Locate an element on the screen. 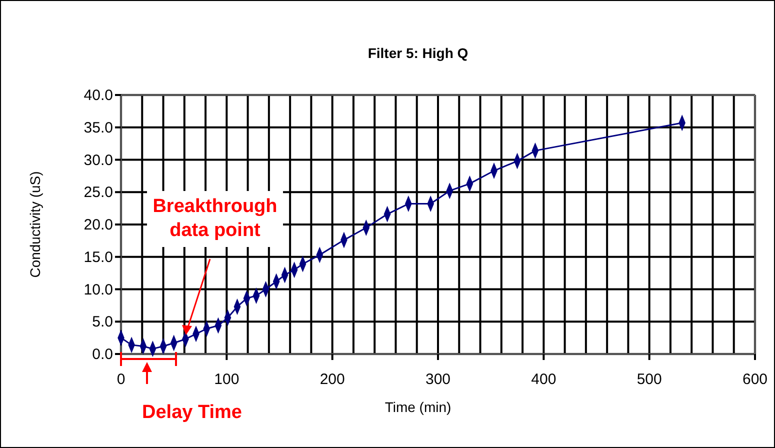 This screenshot has width=775, height=448. annotation: Breakthrough data point is located at coordinates (215, 218).